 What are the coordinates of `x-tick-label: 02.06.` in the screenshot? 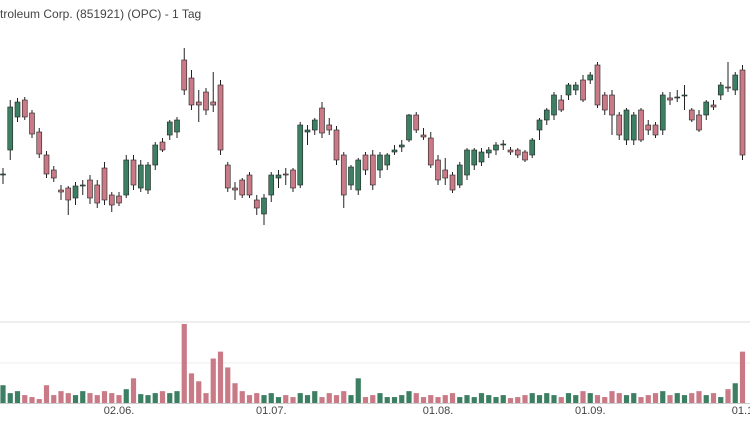 It's located at (119, 411).